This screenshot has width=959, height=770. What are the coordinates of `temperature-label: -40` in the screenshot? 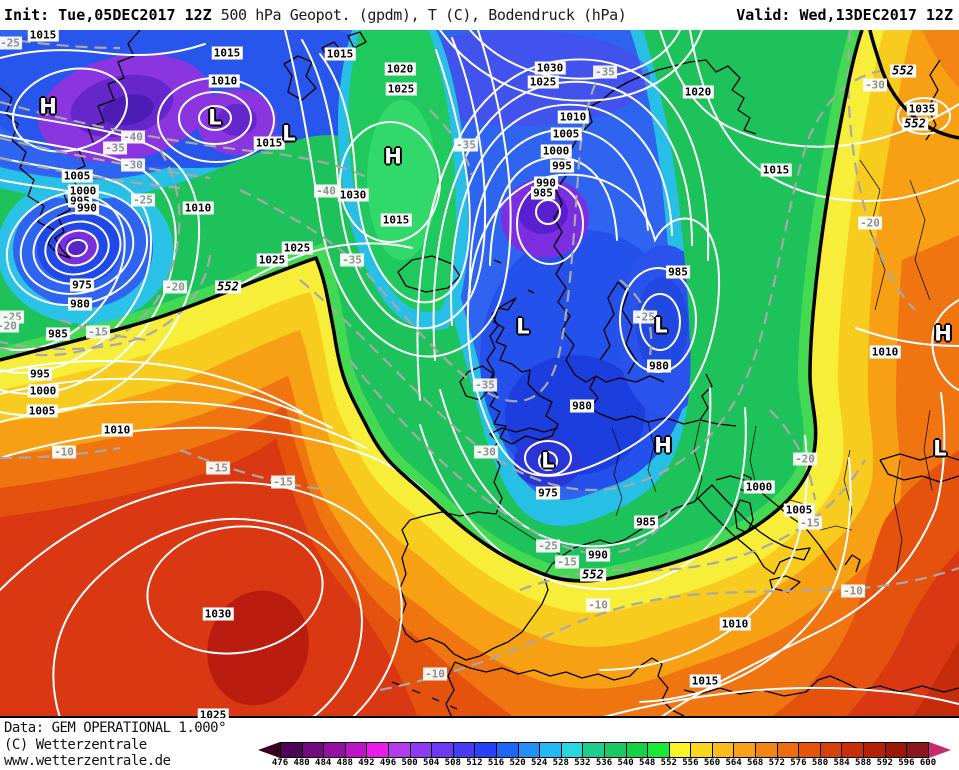 It's located at (133, 137).